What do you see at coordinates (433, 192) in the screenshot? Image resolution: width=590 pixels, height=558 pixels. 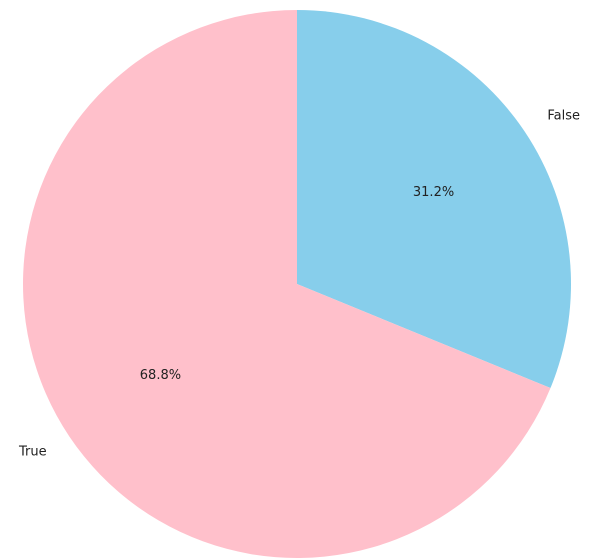 I see `pie-pct-label-false: 31.2%` at bounding box center [433, 192].